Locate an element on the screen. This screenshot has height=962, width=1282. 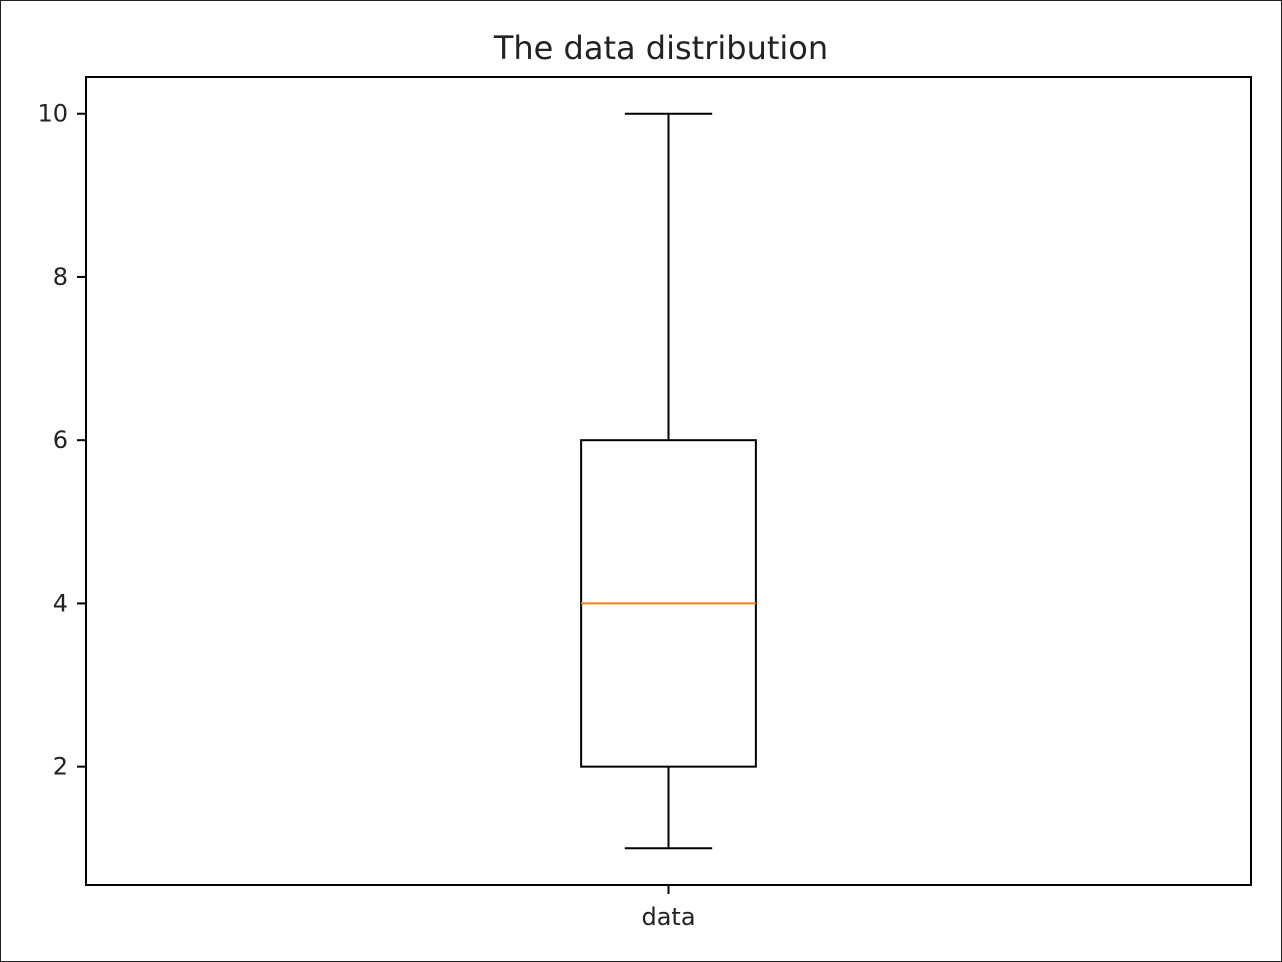
y-axis: 2 4 6 8 10 is located at coordinates (61, 440).